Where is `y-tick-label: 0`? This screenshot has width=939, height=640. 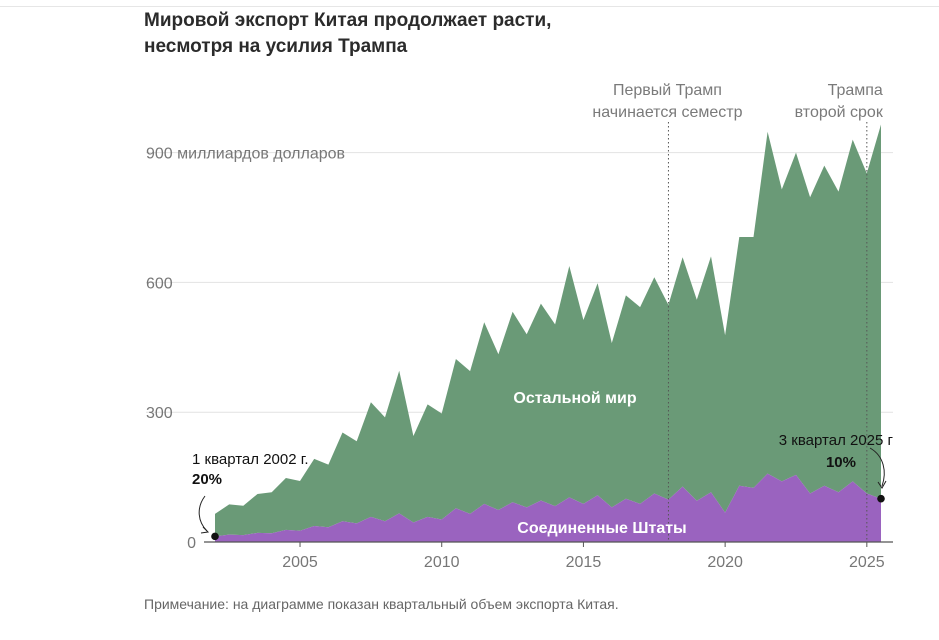
y-tick-label: 0 is located at coordinates (191, 543).